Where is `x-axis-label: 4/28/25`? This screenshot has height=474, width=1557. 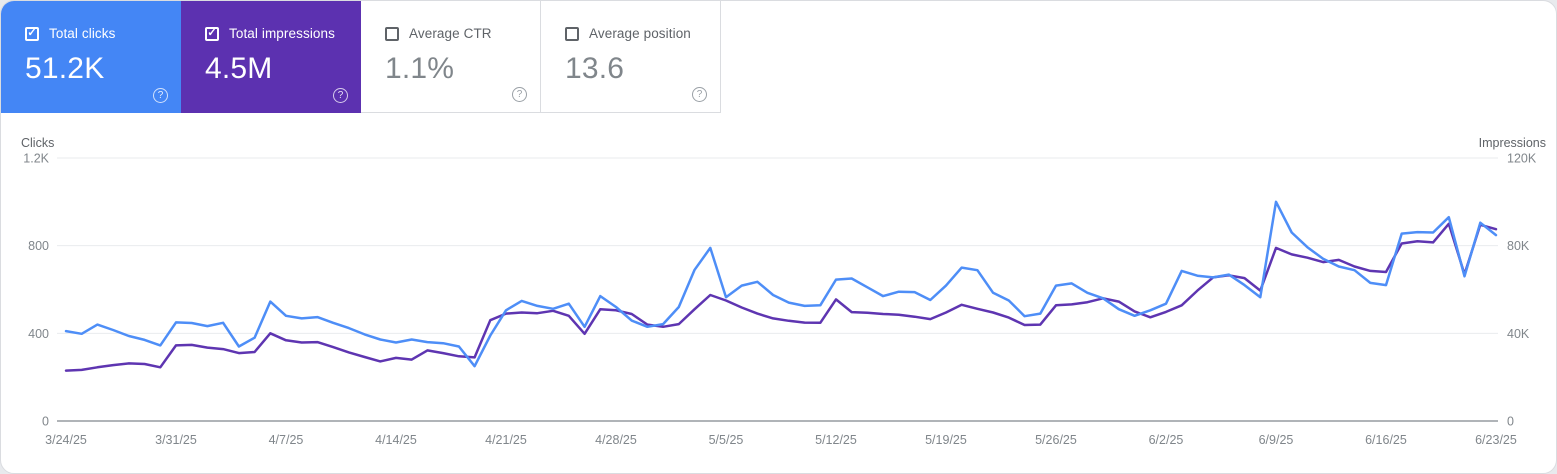
x-axis-label: 4/28/25 is located at coordinates (616, 440).